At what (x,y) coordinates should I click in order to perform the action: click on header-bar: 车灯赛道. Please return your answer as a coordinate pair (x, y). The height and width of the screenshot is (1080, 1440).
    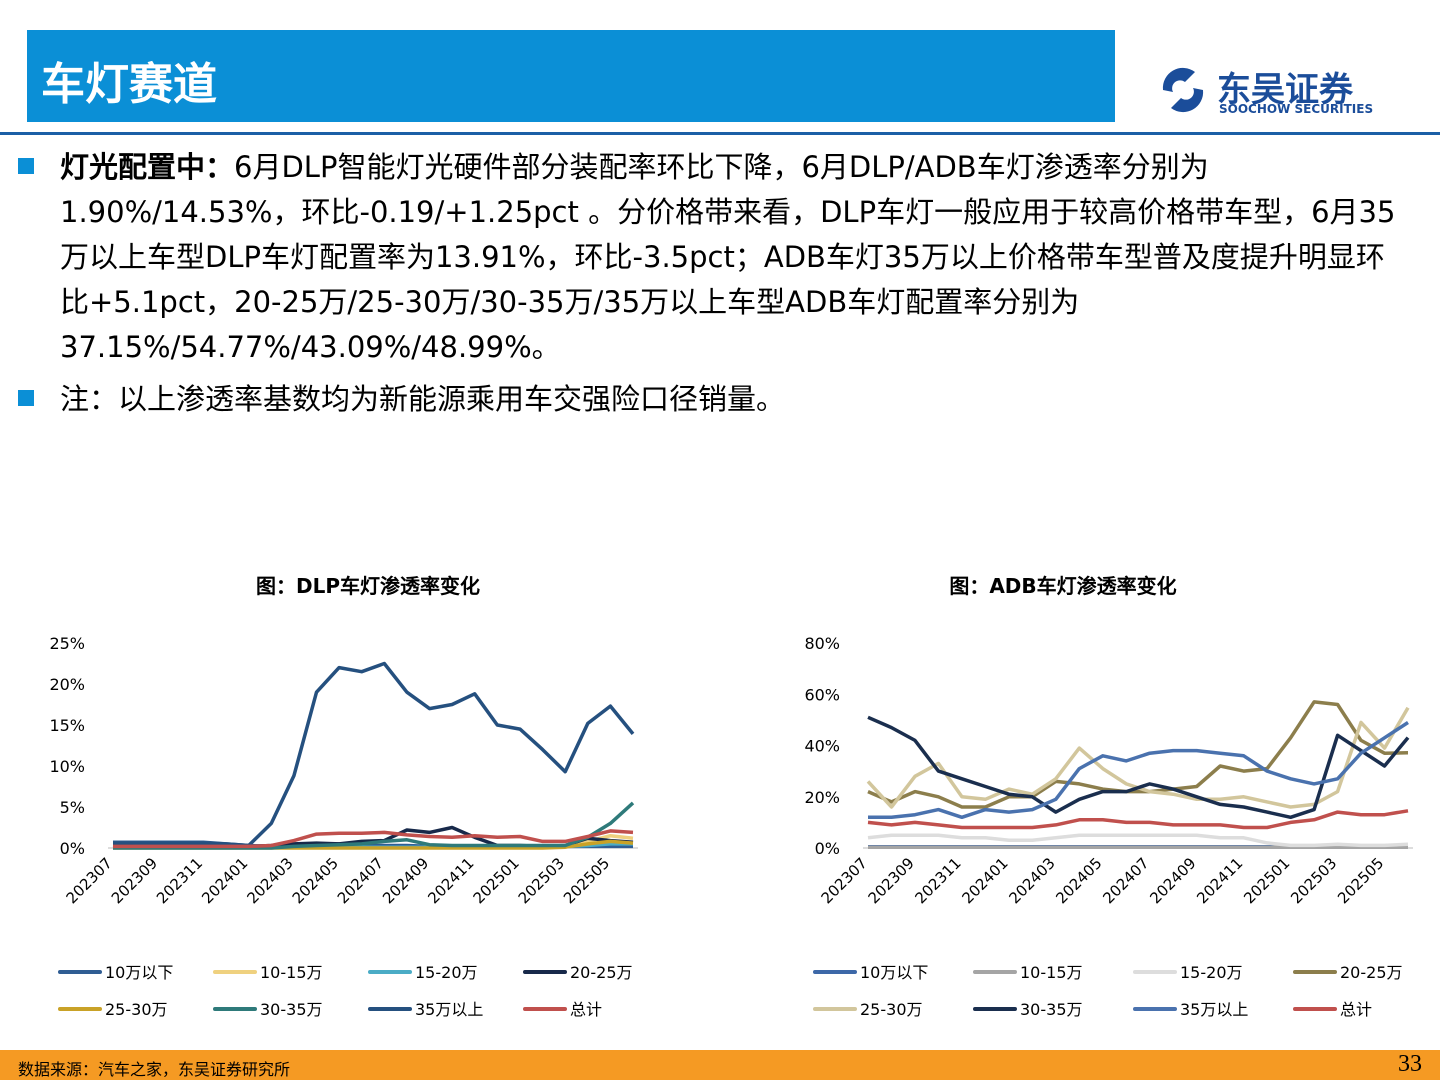
    Looking at the image, I should click on (571, 76).